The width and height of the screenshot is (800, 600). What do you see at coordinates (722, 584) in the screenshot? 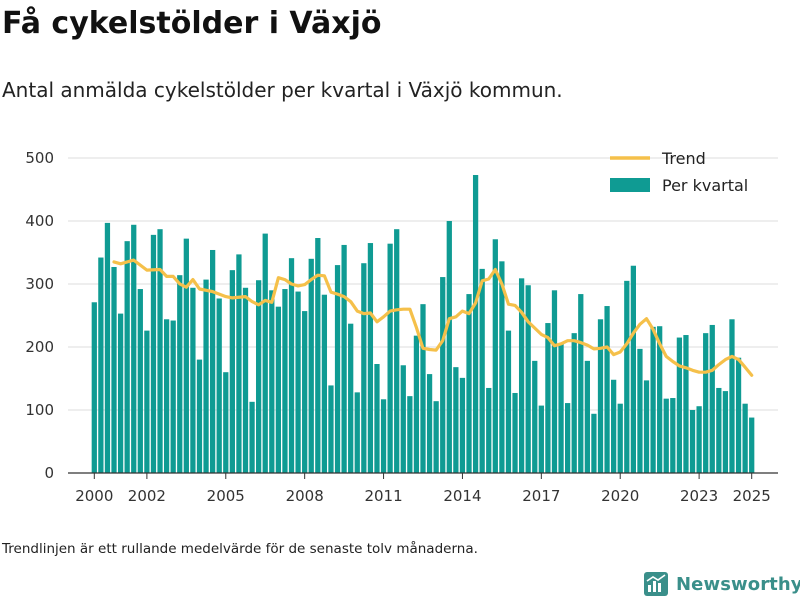
I see `brand-logo: Newsworthy` at bounding box center [722, 584].